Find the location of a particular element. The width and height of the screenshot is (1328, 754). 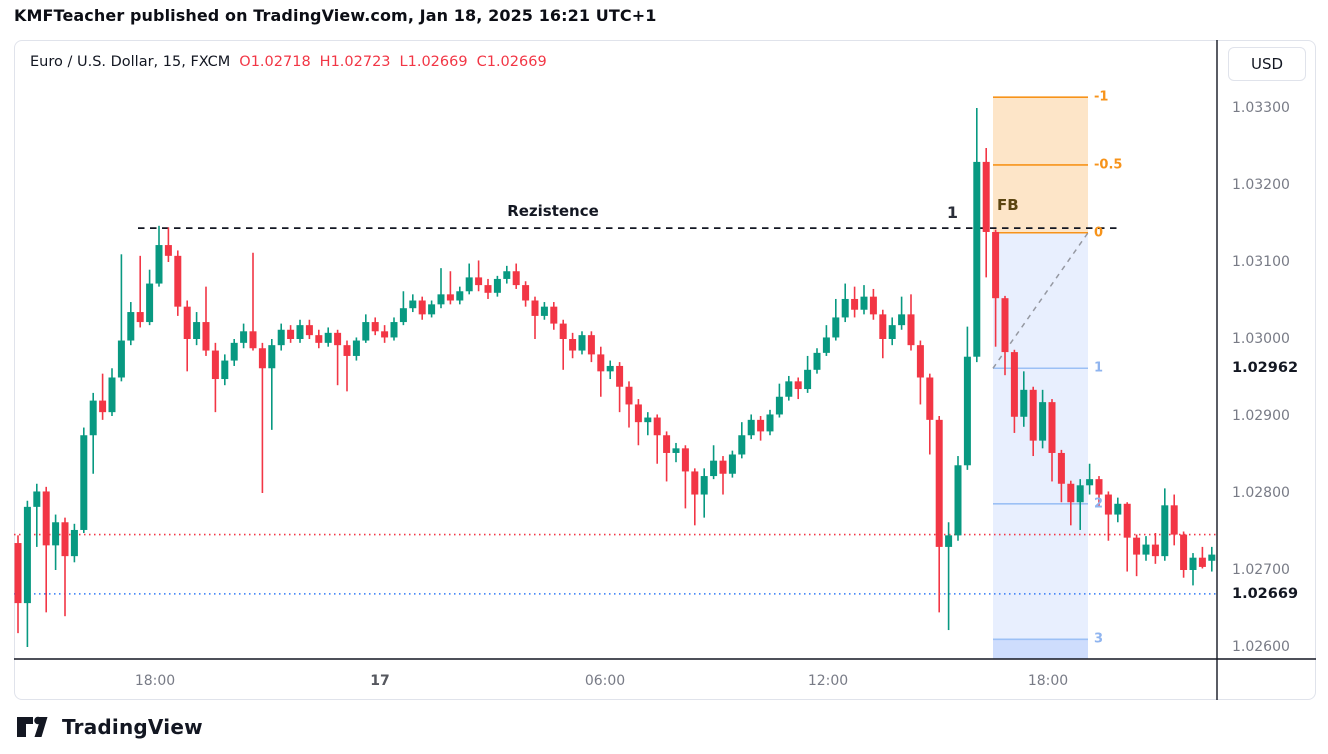

currency-toggle-button: USD is located at coordinates (1267, 64).